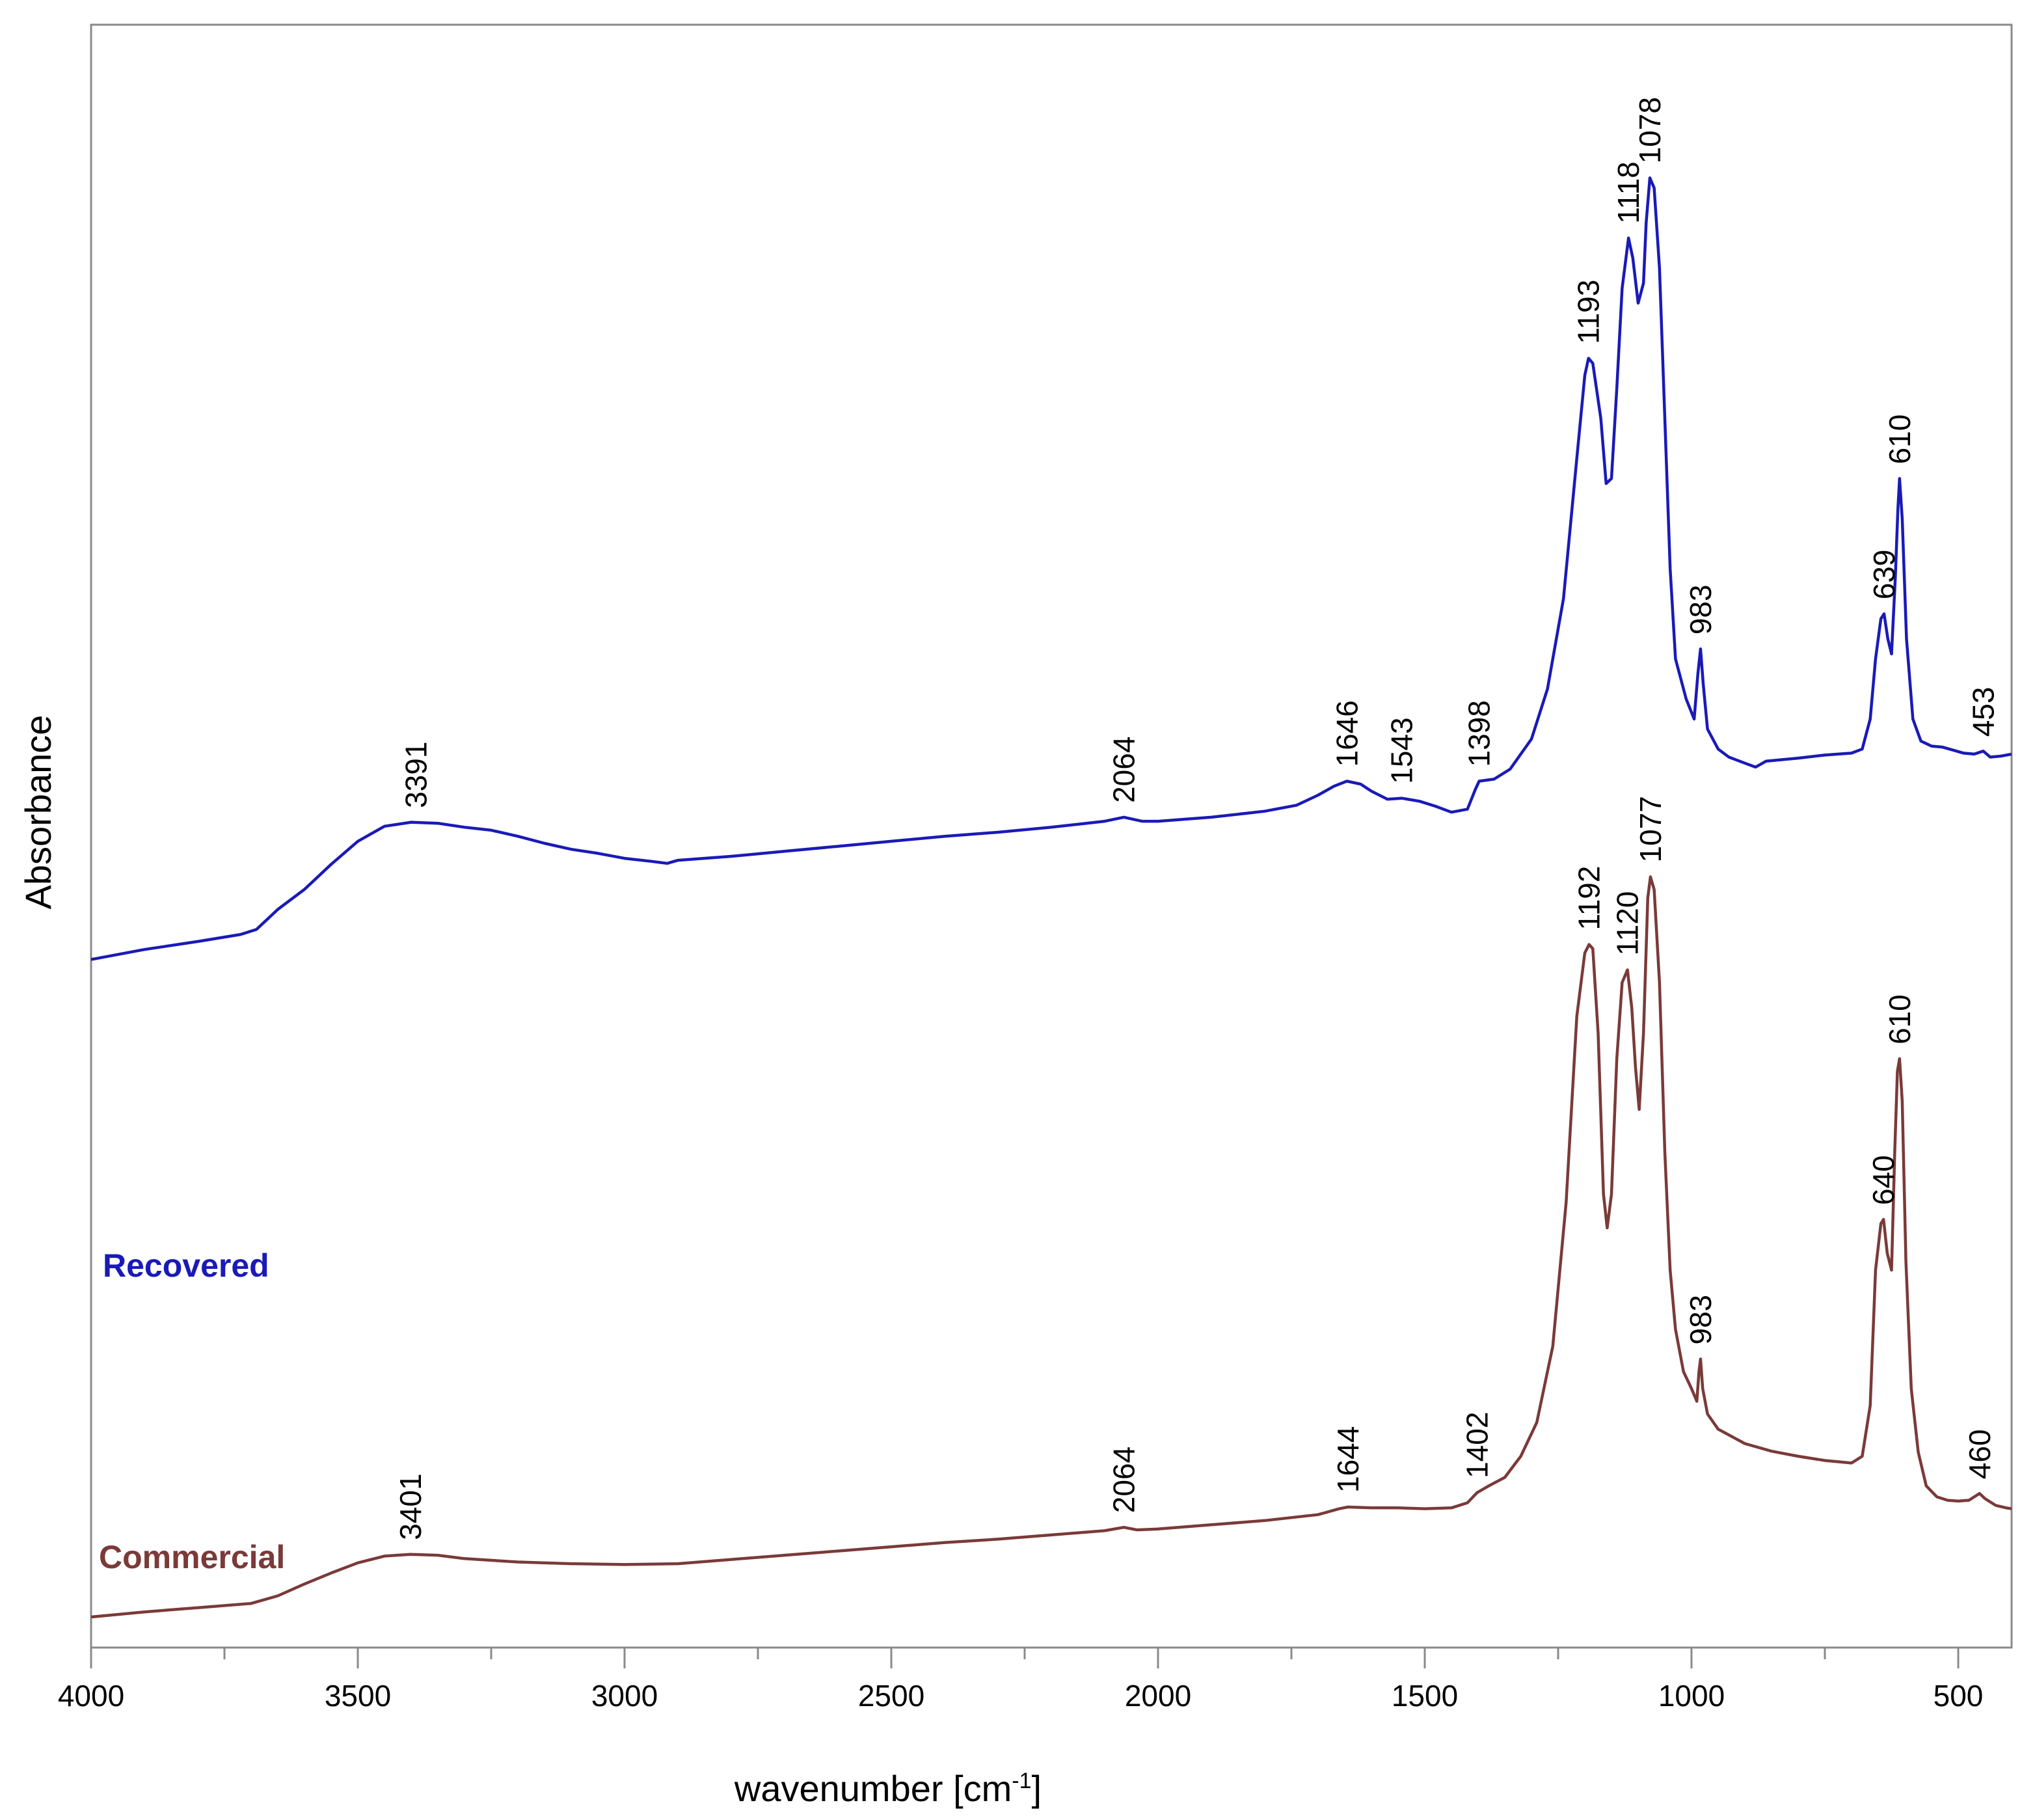 The height and width of the screenshot is (1820, 2035). I want to click on peak-label-recovered-1646: 1646, so click(1347, 733).